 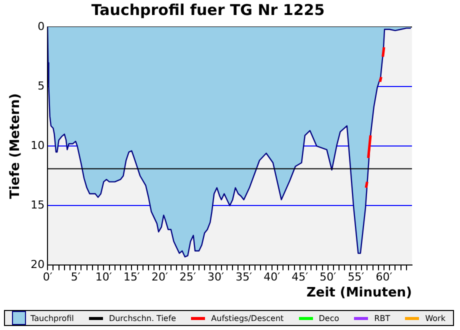 I want to click on chart-title: Tauchprofil fuer TG Nr 1225, so click(x=208, y=9).